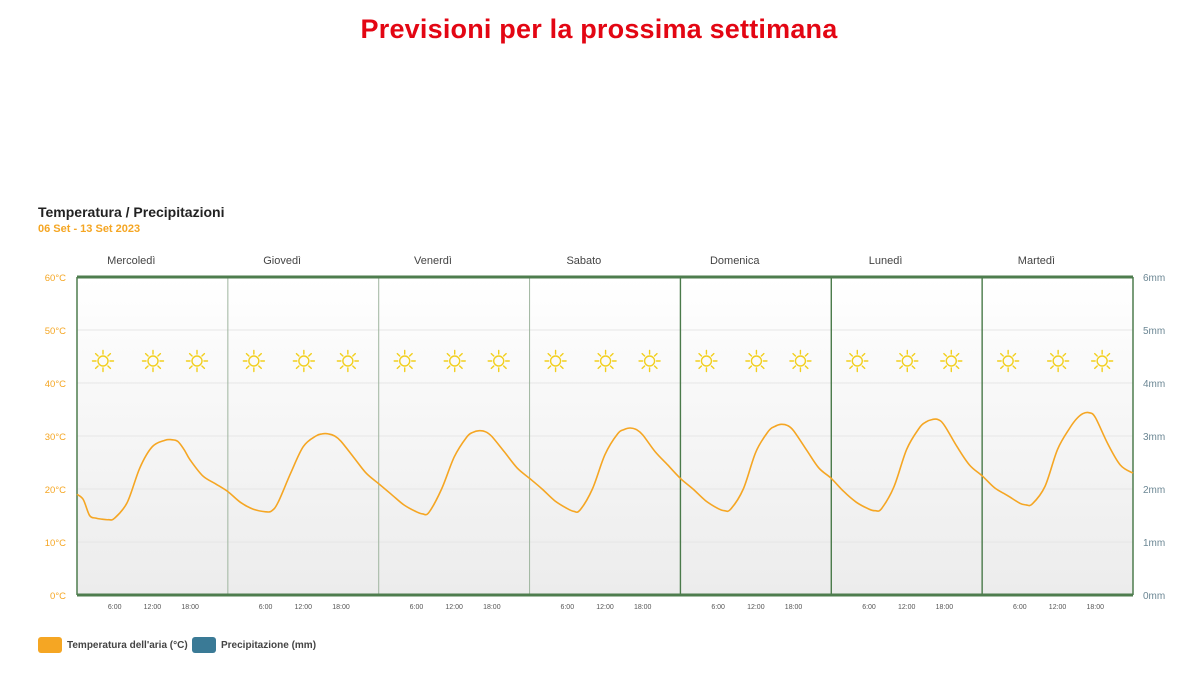  Describe the element at coordinates (254, 645) in the screenshot. I see `legend-precipitation: Precipitazione (mm)` at that location.